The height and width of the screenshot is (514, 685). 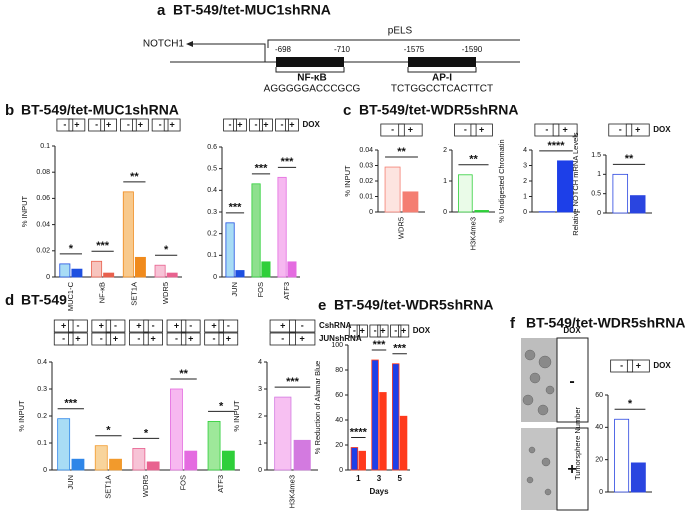 What do you see at coordinates (340, 338) in the screenshot?
I see `header-label: JUNshRNA` at bounding box center [340, 338].